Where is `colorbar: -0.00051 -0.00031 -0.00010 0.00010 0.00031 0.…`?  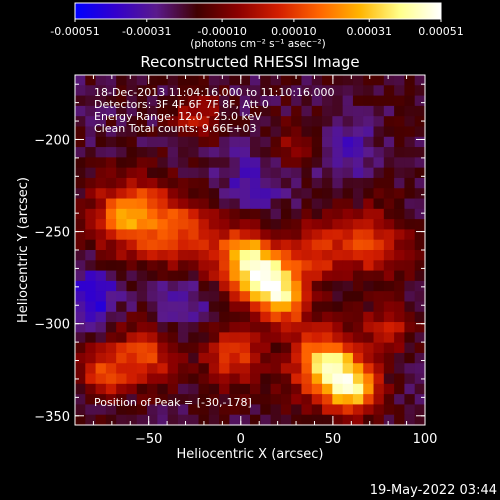
colorbar: -0.00051 -0.00031 -0.00010 0.00010 0.00031 0.… is located at coordinates (257, 26).